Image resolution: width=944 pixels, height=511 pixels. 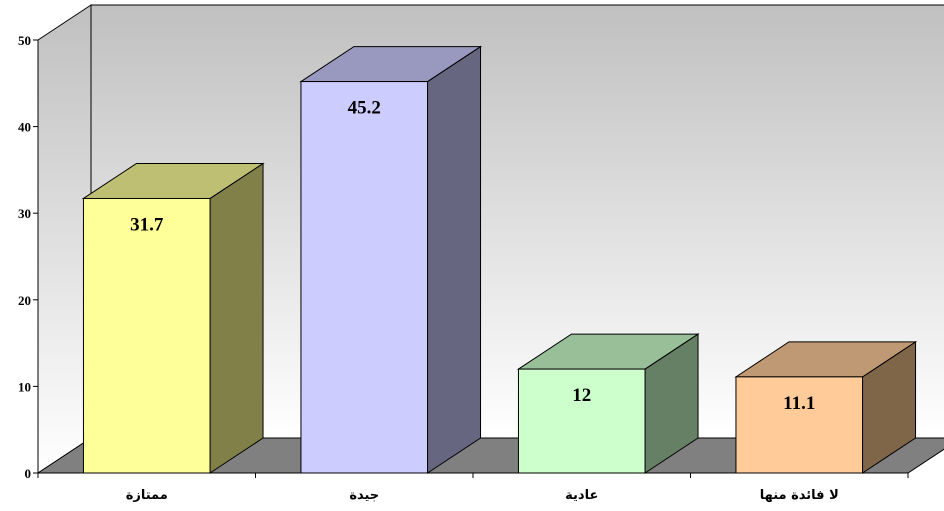 I want to click on category-label: ممتازة, so click(x=147, y=495).